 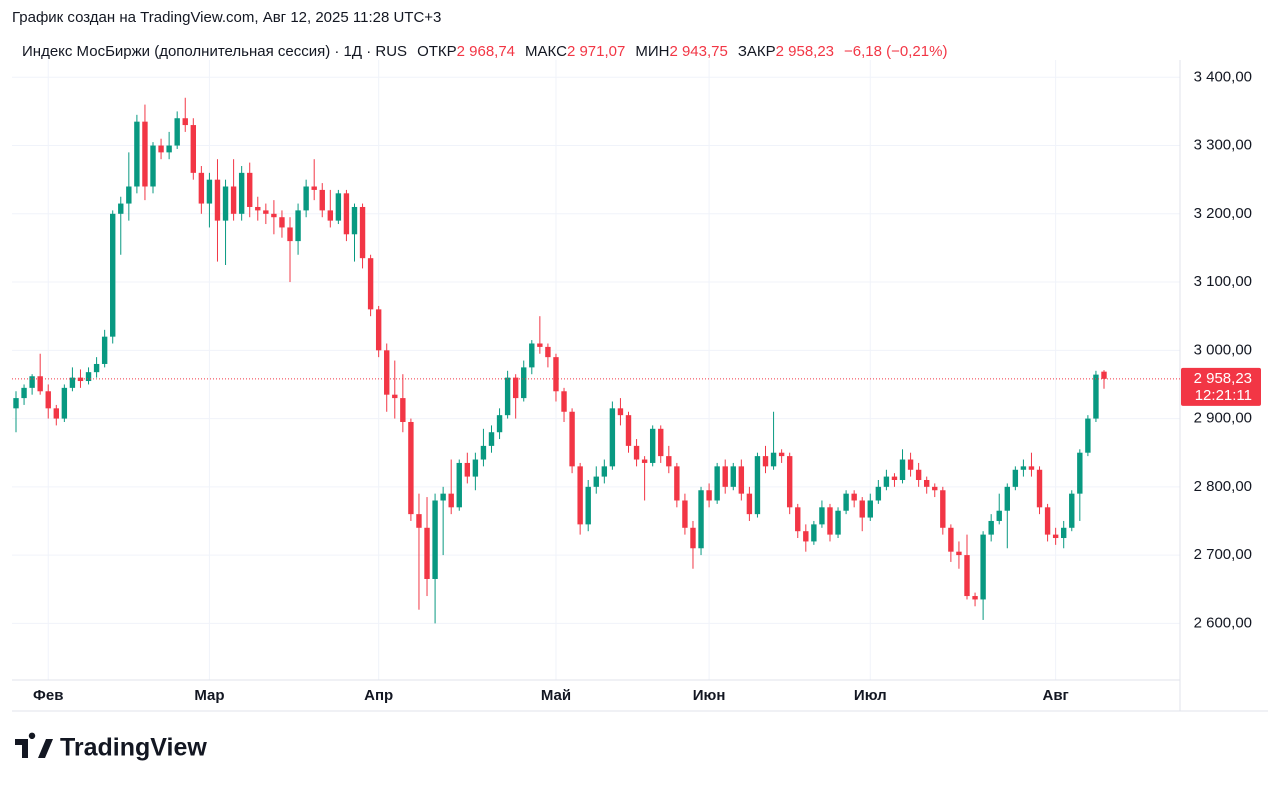 What do you see at coordinates (1223, 486) in the screenshot?
I see `y-tick-label: 2 800,00` at bounding box center [1223, 486].